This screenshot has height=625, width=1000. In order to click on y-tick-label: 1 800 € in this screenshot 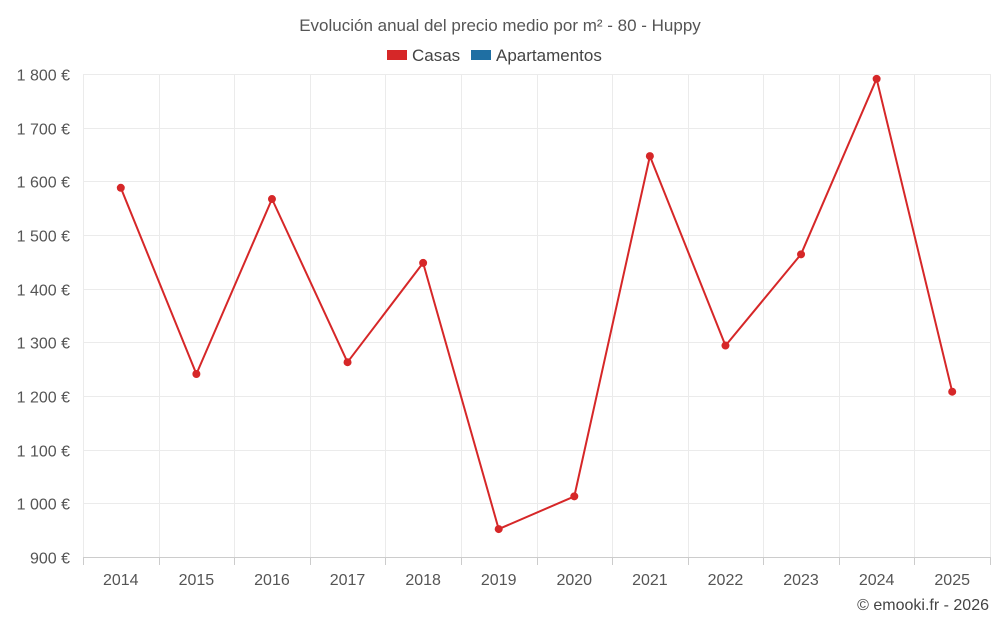, I will do `click(43, 76)`.